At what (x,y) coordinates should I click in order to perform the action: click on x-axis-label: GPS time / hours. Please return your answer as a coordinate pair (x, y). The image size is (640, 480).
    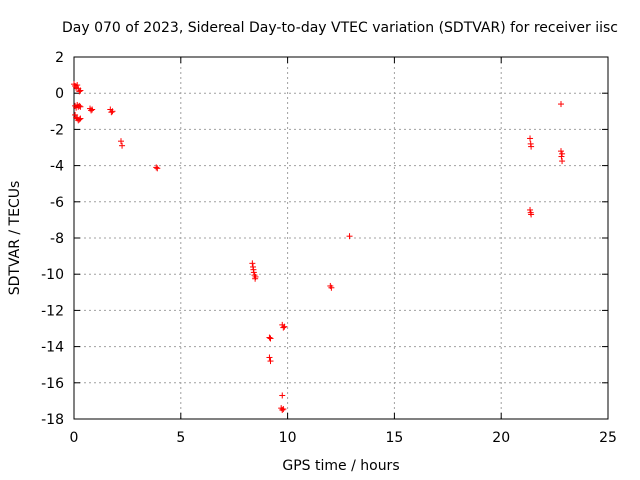
    Looking at the image, I should click on (340, 466).